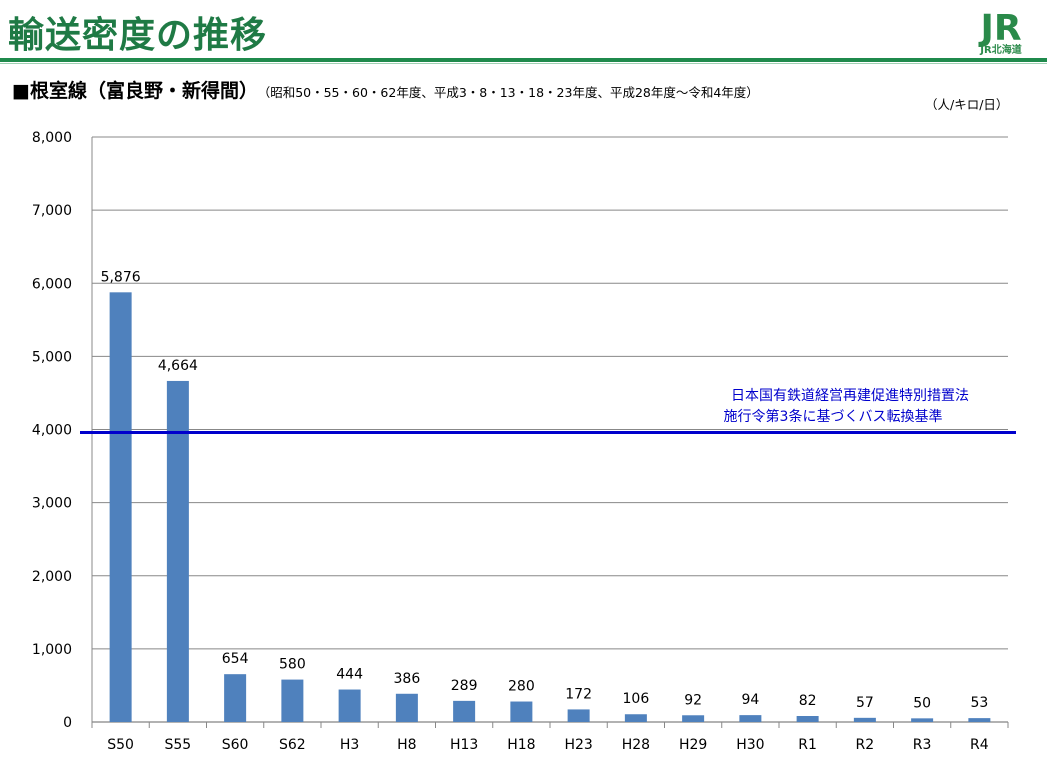  Describe the element at coordinates (922, 703) in the screenshot. I see `data-label: 50` at that location.